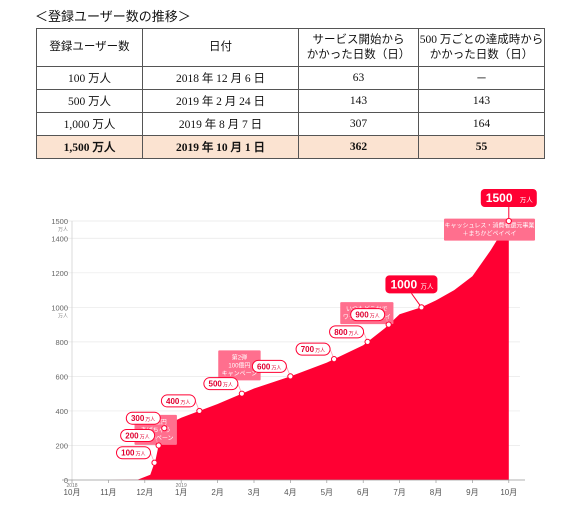 The width and height of the screenshot is (580, 519). What do you see at coordinates (217, 492) in the screenshot?
I see `x-tick-label: 2月` at bounding box center [217, 492].